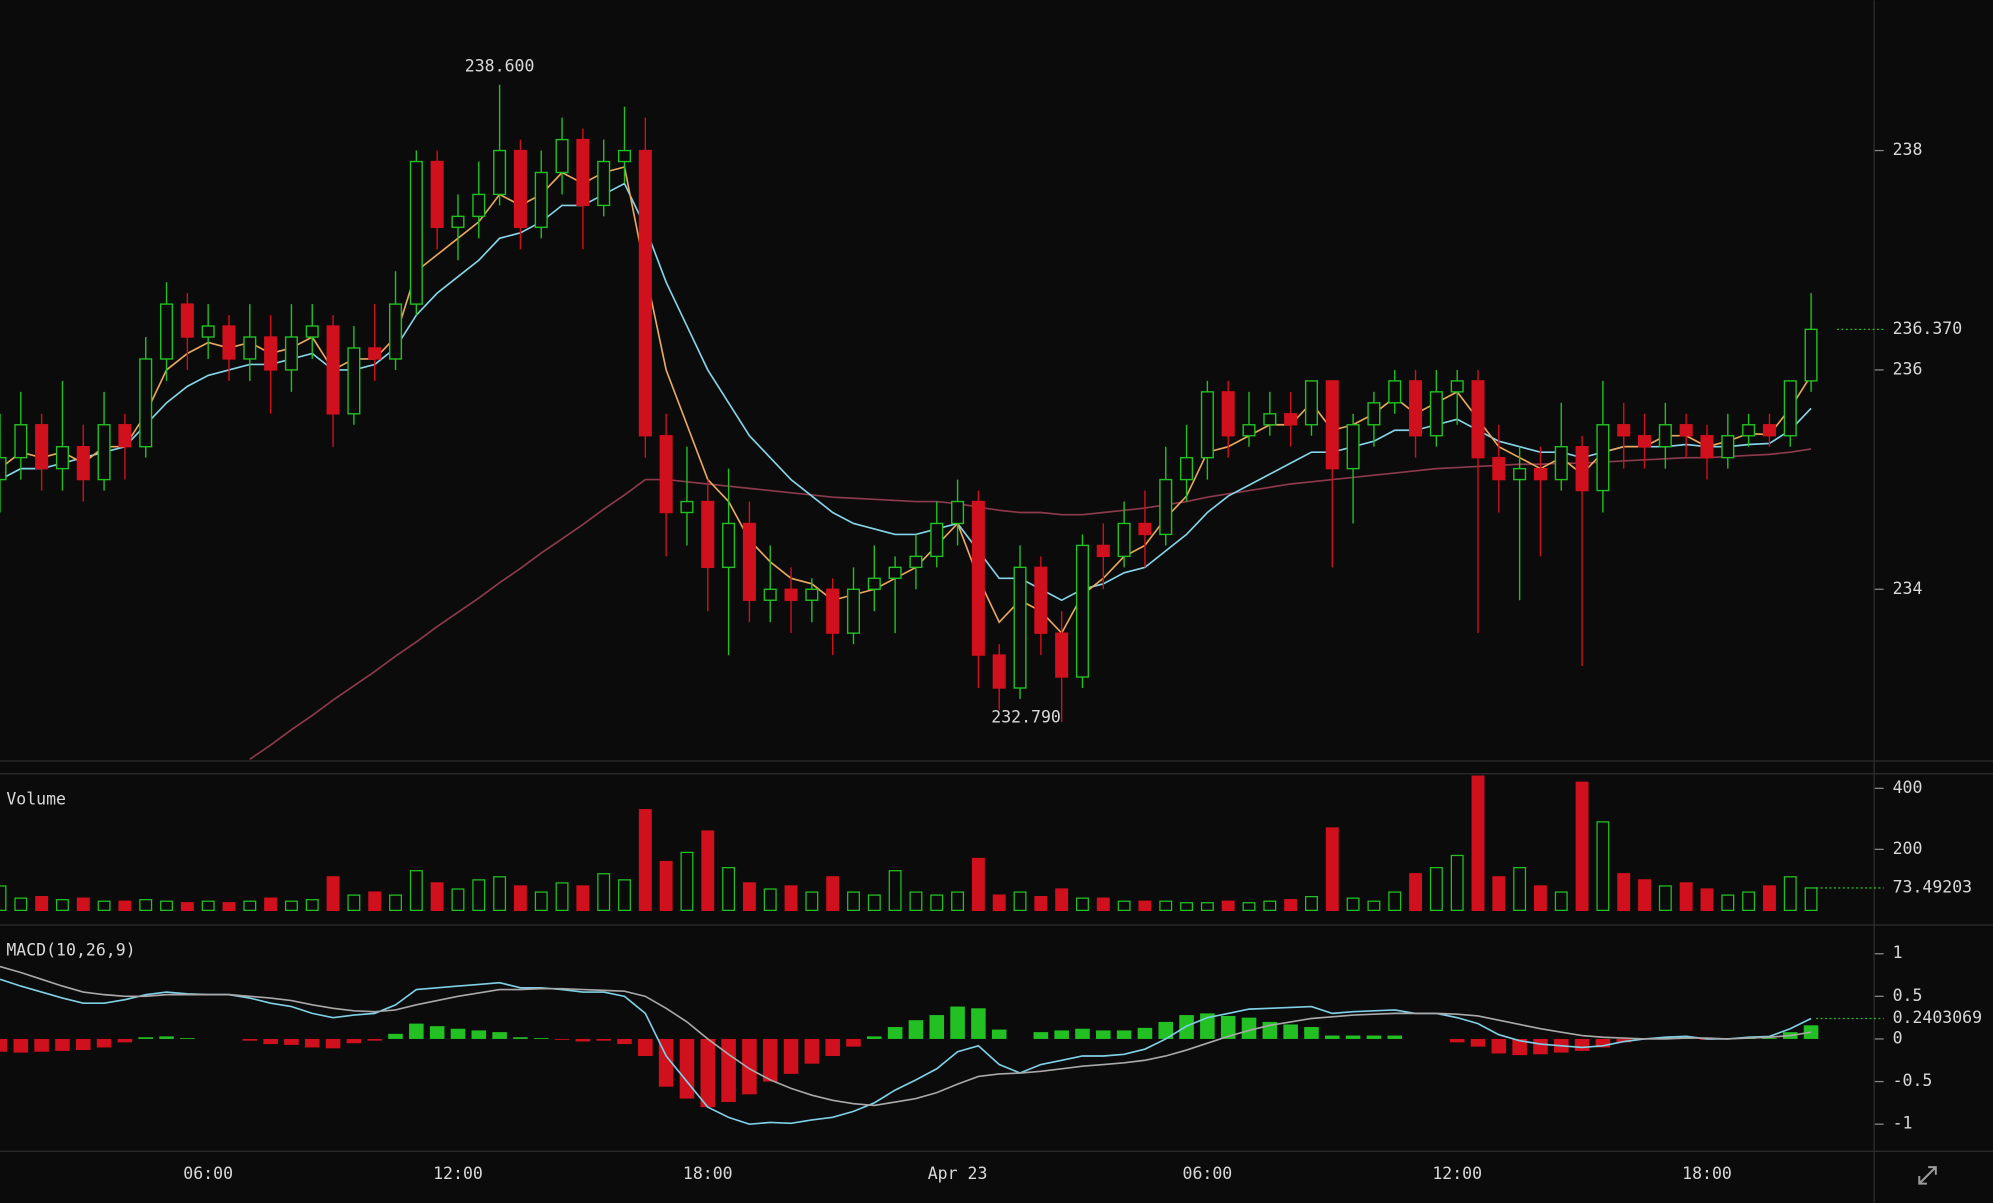  What do you see at coordinates (1908, 368) in the screenshot?
I see `y-tick-label: 236` at bounding box center [1908, 368].